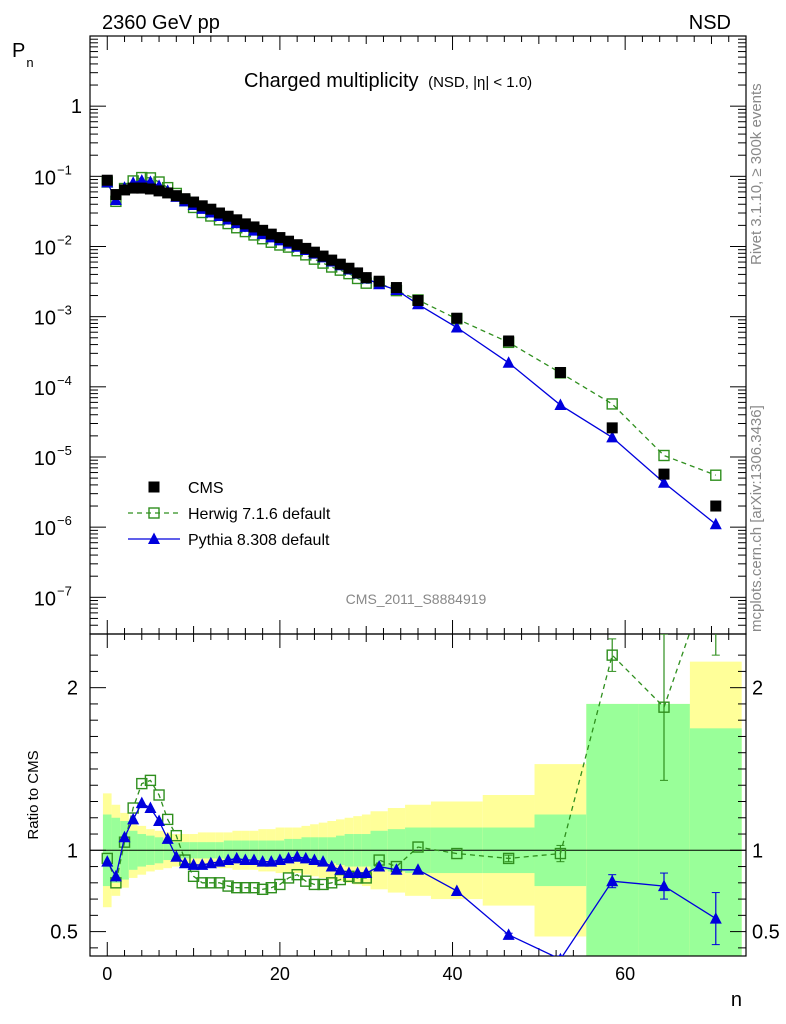  What do you see at coordinates (388, 81) in the screenshot?
I see `chart-title: Charged multiplicity (NSD, |η| < 1.0)` at bounding box center [388, 81].